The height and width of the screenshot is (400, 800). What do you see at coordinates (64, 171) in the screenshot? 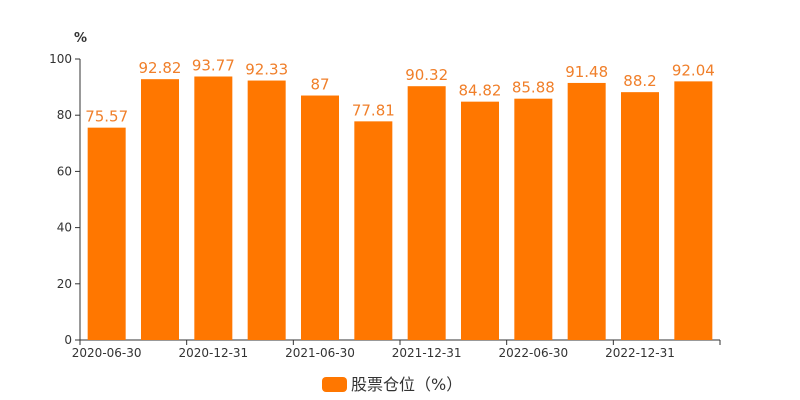
I see `y-tick-label: 60` at bounding box center [64, 171].